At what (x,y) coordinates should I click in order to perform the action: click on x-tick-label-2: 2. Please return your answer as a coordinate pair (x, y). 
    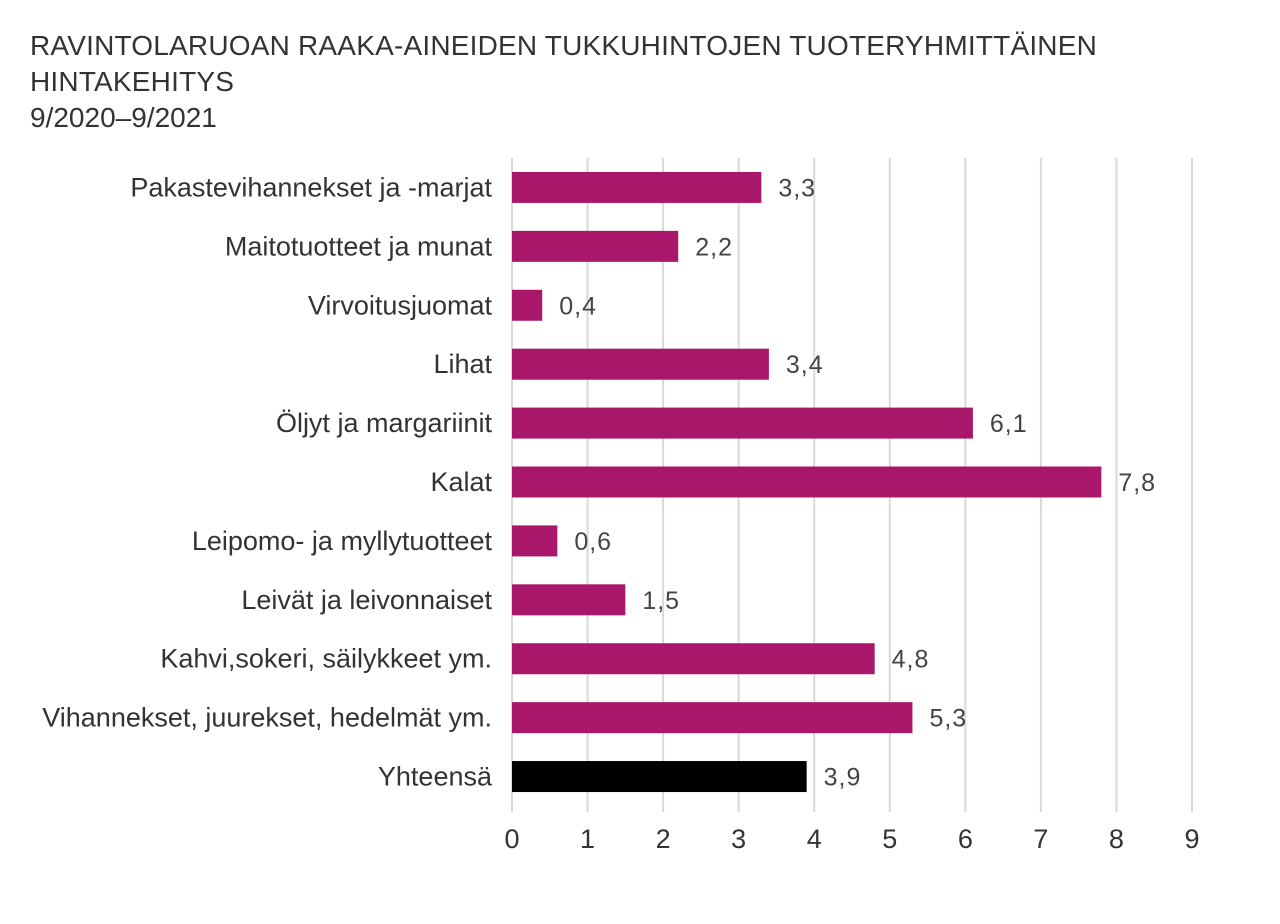
    Looking at the image, I should click on (663, 839).